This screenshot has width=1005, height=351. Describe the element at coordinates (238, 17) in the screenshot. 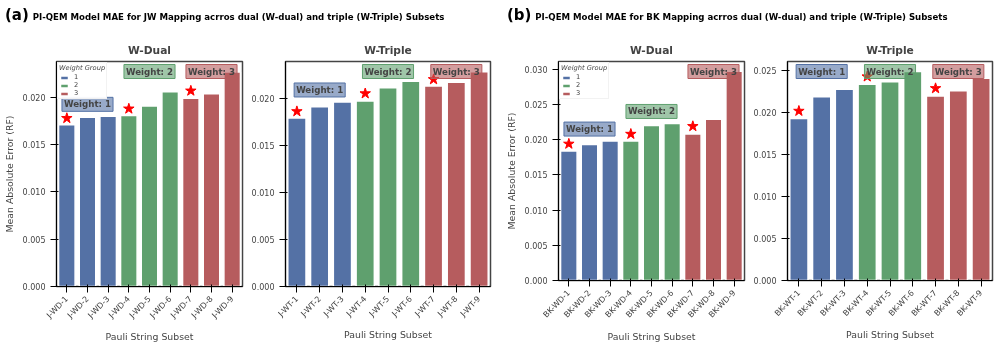

I see `chart-title: PI-QEM Model MAE for JW Mapping acrros dual (W-dual) and triple (W-Triple) Subsets` at that location.